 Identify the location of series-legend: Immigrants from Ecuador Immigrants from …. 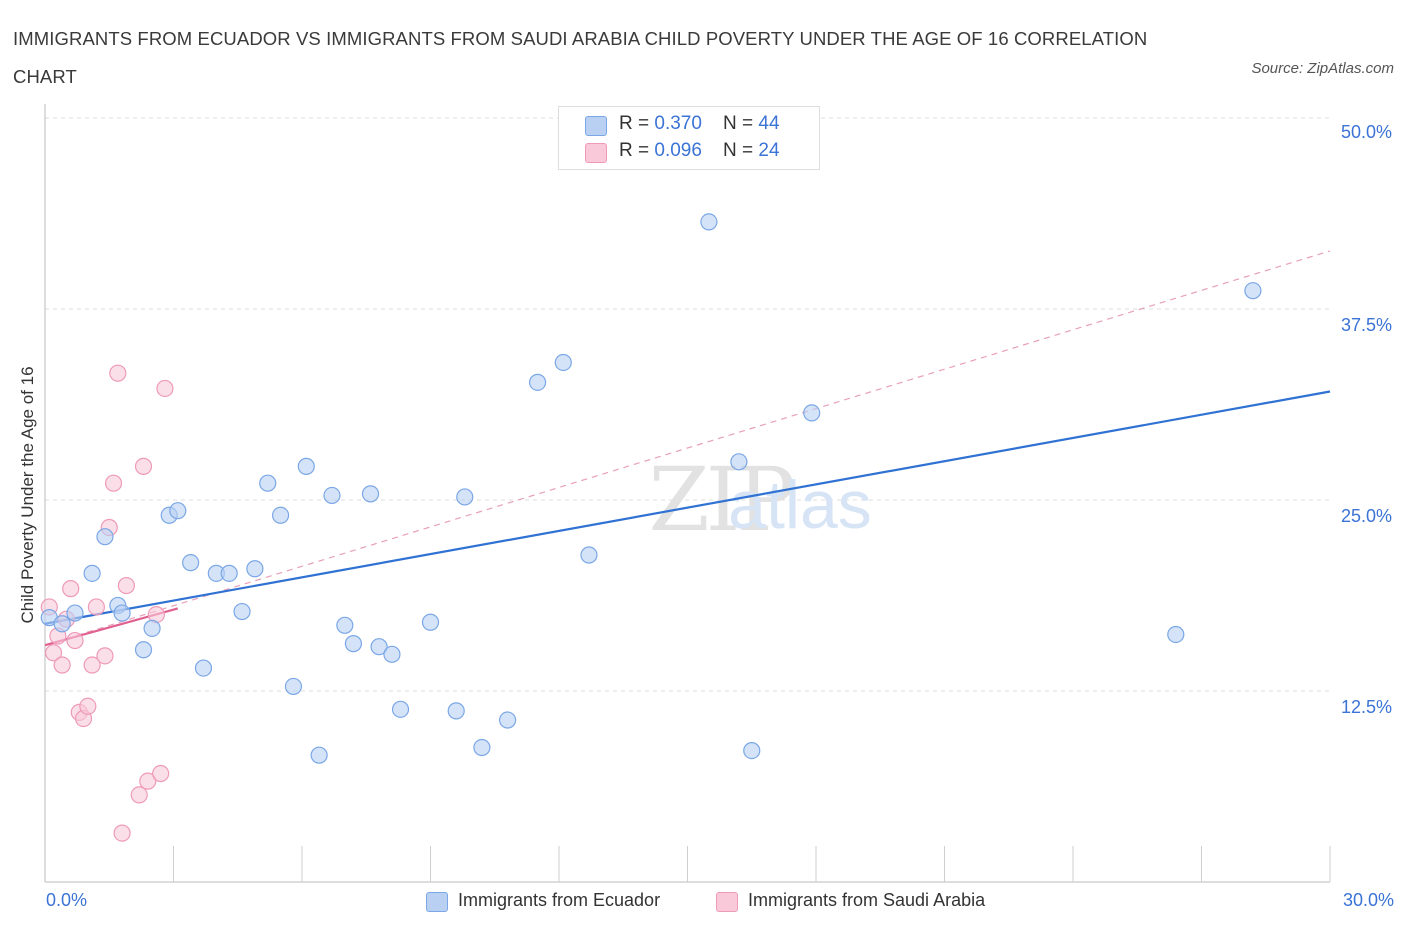
(703, 902).